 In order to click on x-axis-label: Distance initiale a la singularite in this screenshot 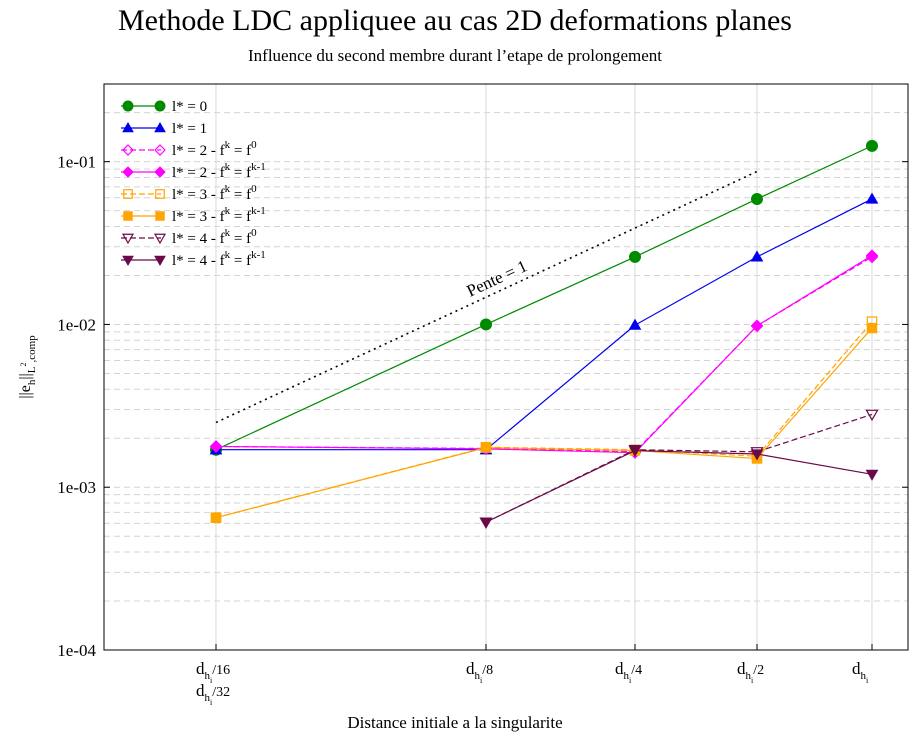, I will do `click(455, 722)`.